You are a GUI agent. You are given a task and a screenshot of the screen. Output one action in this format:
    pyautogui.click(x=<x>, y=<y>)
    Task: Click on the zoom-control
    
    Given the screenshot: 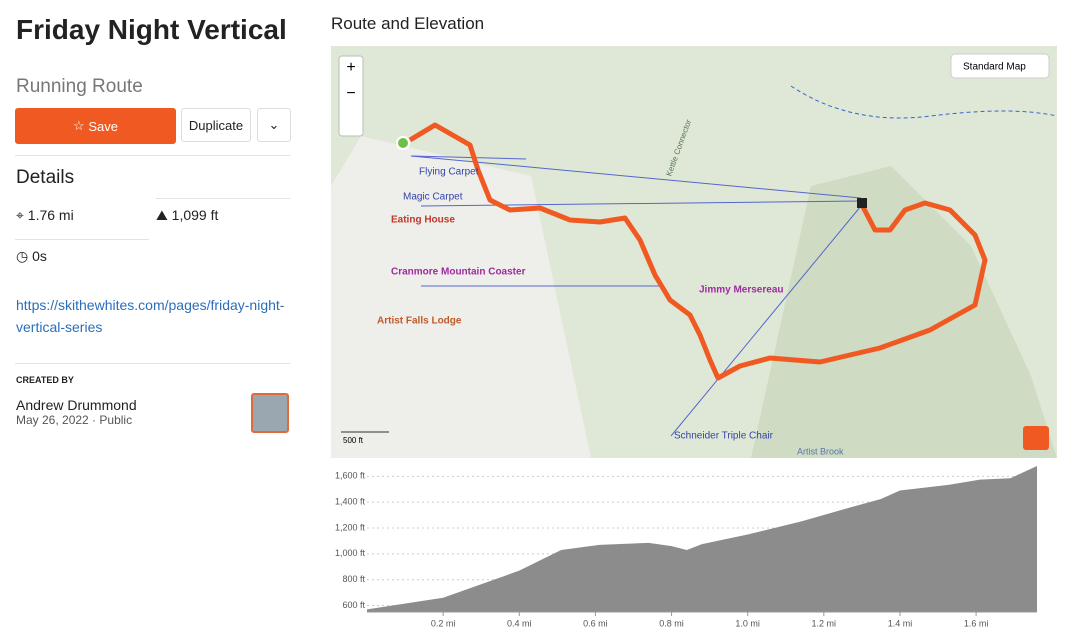 What is the action you would take?
    pyautogui.click(x=351, y=96)
    